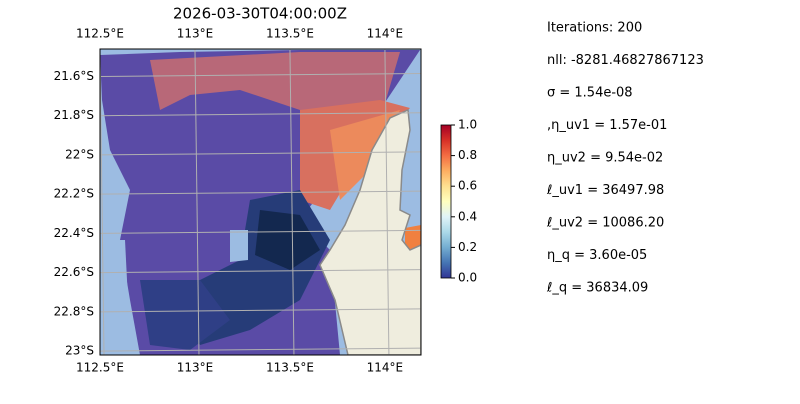 This screenshot has width=800, height=404. What do you see at coordinates (74, 115) in the screenshot?
I see `lat-label: 21.8°S` at bounding box center [74, 115].